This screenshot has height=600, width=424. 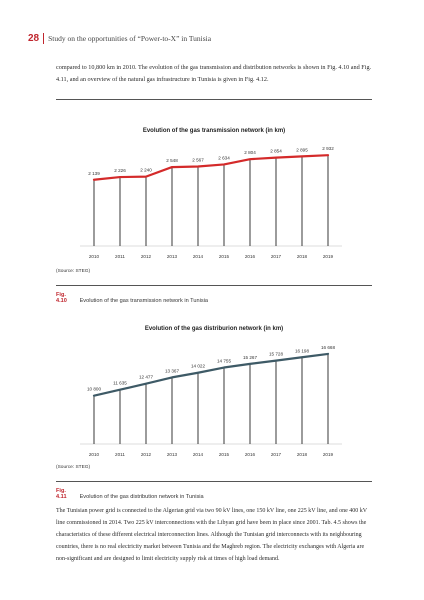 What do you see at coordinates (61, 298) in the screenshot?
I see `fig-4-10-label: Fig. 4.10` at bounding box center [61, 298].